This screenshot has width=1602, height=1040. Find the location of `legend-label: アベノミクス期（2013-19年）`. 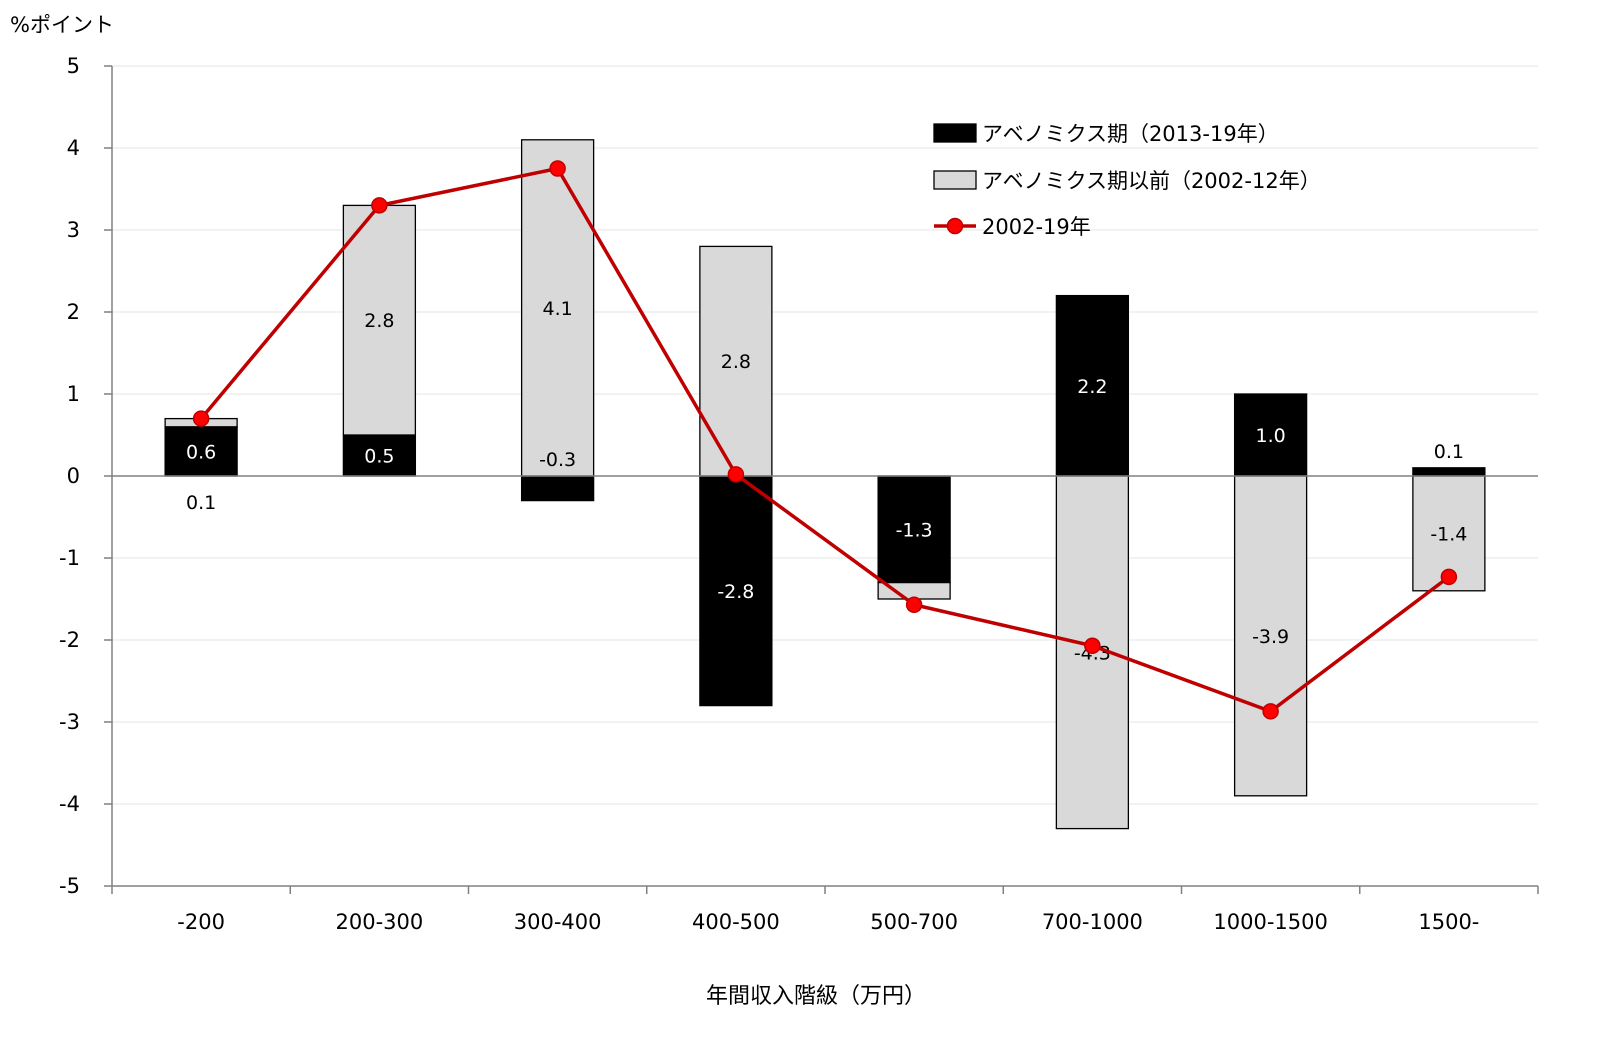

legend-label: アベノミクス期（2013-19年） is located at coordinates (1130, 134).